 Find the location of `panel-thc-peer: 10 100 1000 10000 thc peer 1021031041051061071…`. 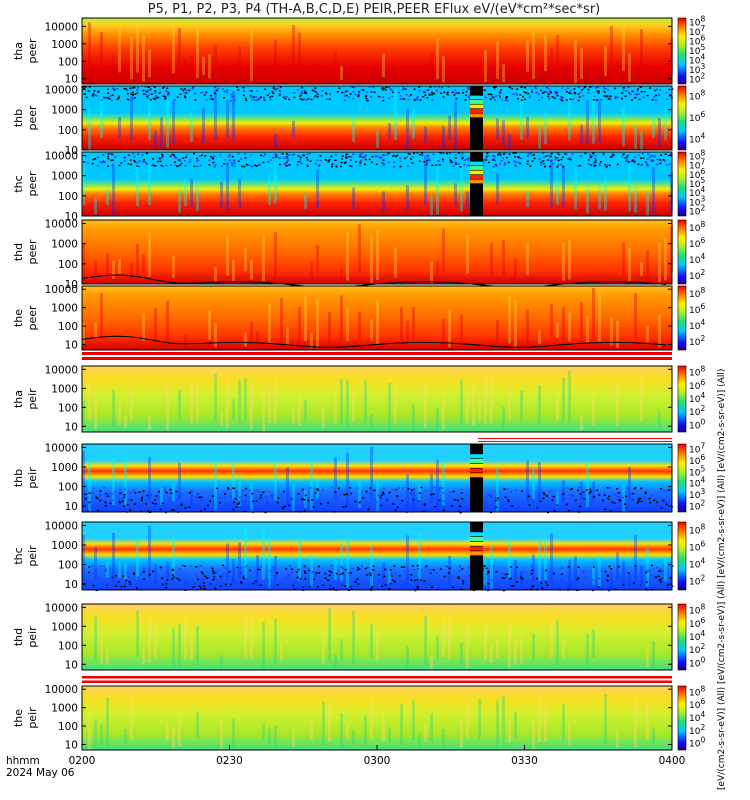

panel-thc-peer: 10 100 1000 10000 thc peer 1021031041051061071… is located at coordinates (358, 186).